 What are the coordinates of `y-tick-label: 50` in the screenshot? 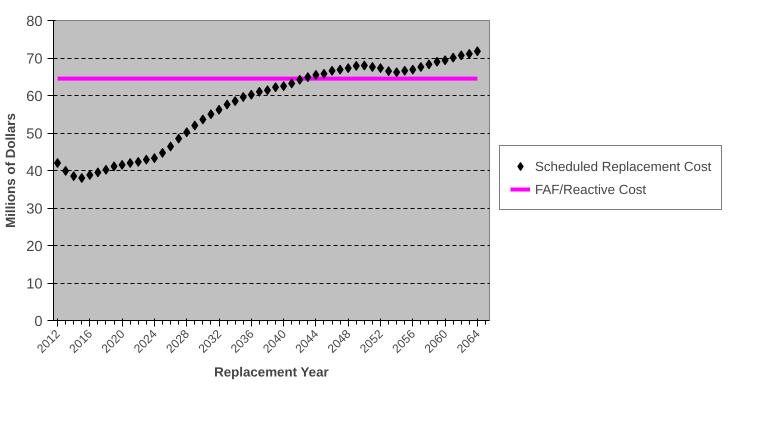 It's located at (34, 134).